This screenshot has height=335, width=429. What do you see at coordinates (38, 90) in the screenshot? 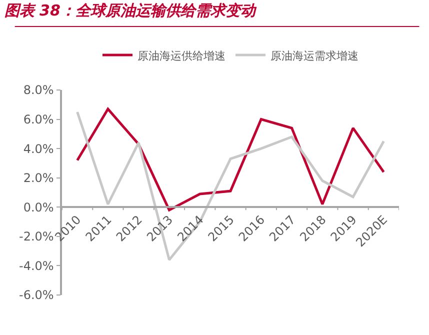
I see `y-tick-label: 8.0%` at bounding box center [38, 90].